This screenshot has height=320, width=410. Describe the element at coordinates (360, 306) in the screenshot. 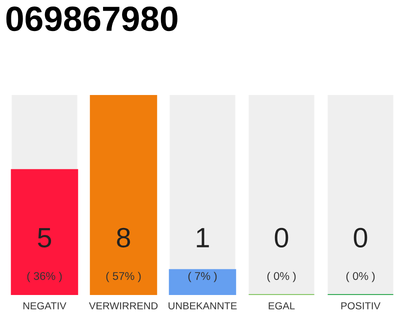

I see `x-tick-label: POSITIV` at that location.